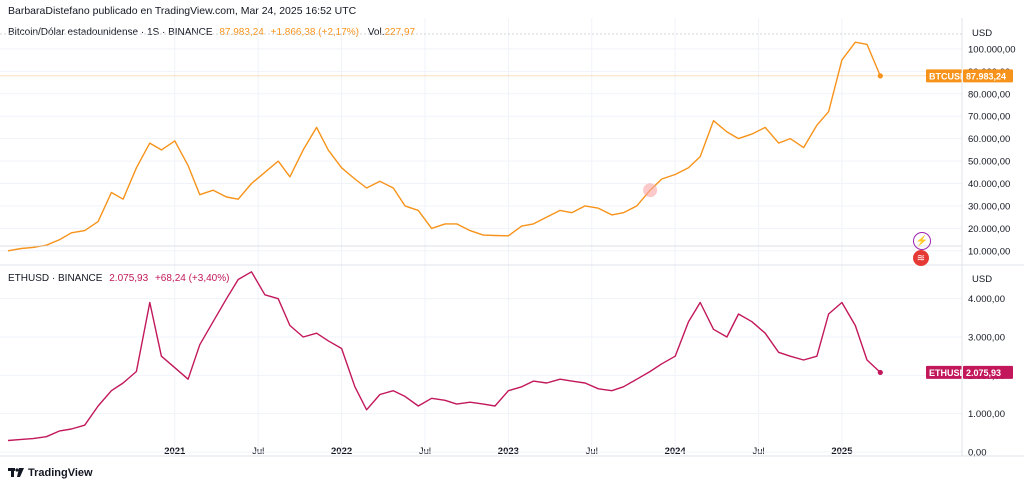 Image resolution: width=1024 pixels, height=486 pixels. What do you see at coordinates (989, 251) in the screenshot?
I see `btc-y-tick-label: 10.000,00` at bounding box center [989, 251].